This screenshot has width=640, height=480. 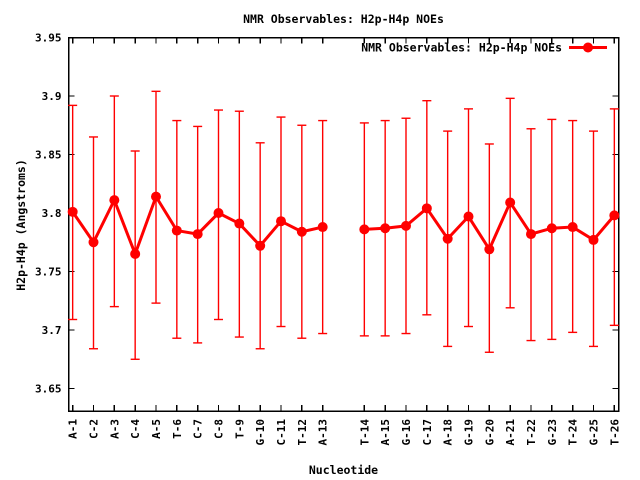 I want to click on y-tick-label: 3.95, so click(x=48, y=38).